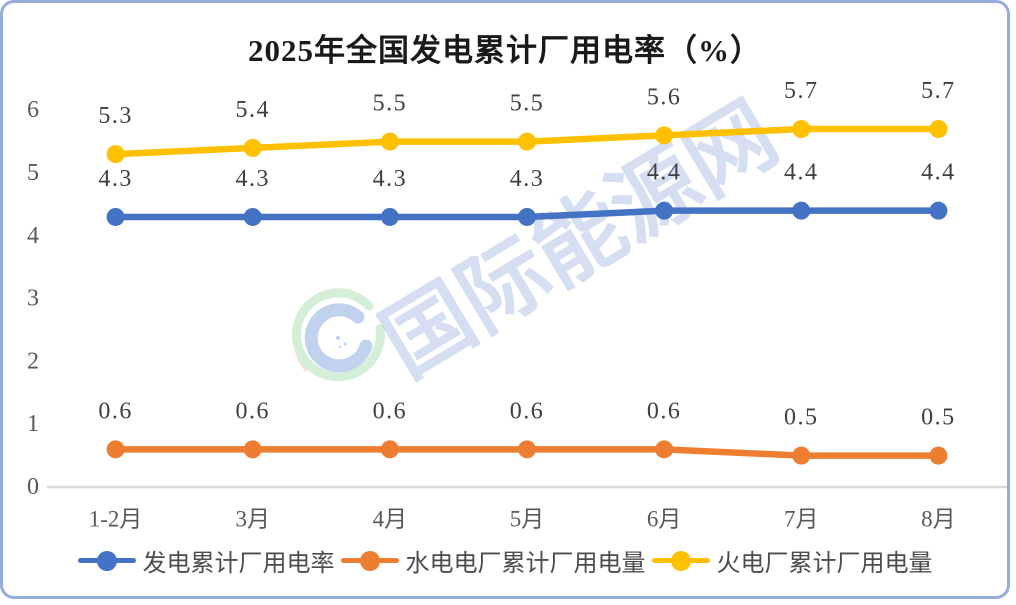  What do you see at coordinates (801, 519) in the screenshot?
I see `x-tick-label: 7月` at bounding box center [801, 519].